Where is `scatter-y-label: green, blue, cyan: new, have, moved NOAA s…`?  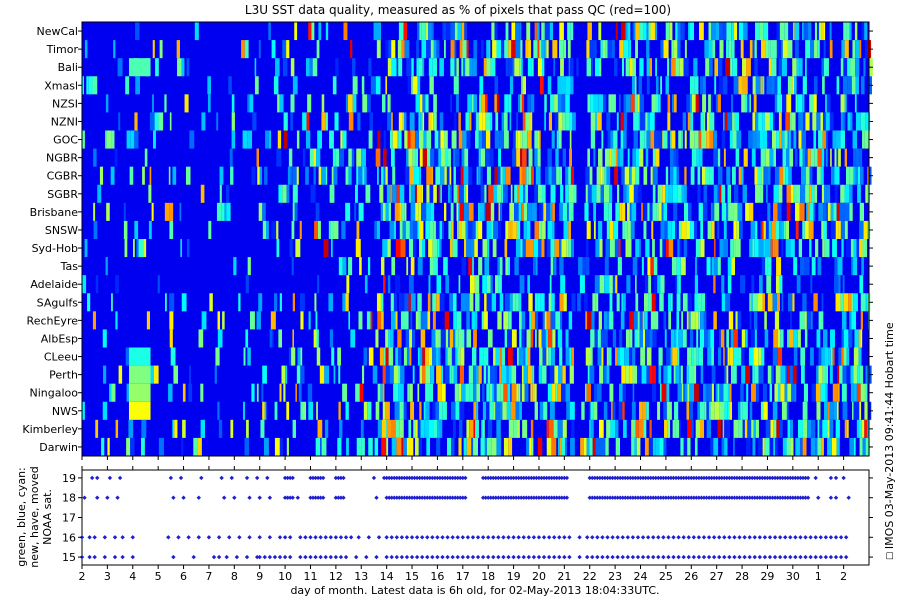
scatter-y-label: green, blue, cyan: new, have, moved NOAA s… is located at coordinates (34, 516).